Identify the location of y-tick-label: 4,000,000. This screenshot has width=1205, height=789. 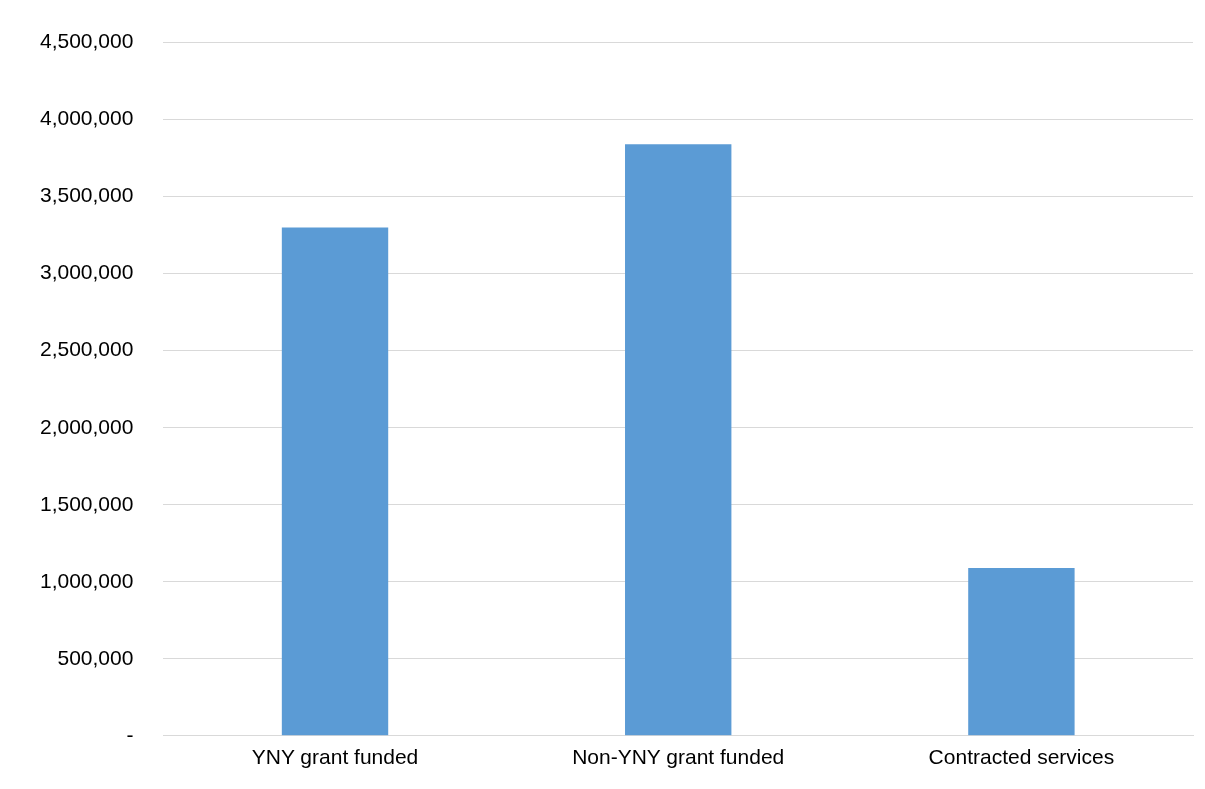
(86, 118).